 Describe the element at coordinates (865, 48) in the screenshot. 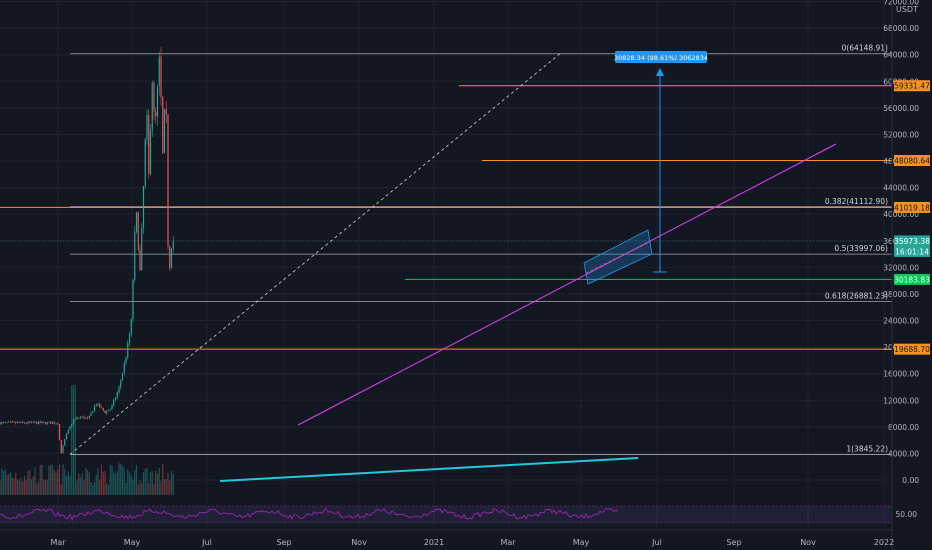

I see `fib-level-label: 0(64148.91)` at that location.